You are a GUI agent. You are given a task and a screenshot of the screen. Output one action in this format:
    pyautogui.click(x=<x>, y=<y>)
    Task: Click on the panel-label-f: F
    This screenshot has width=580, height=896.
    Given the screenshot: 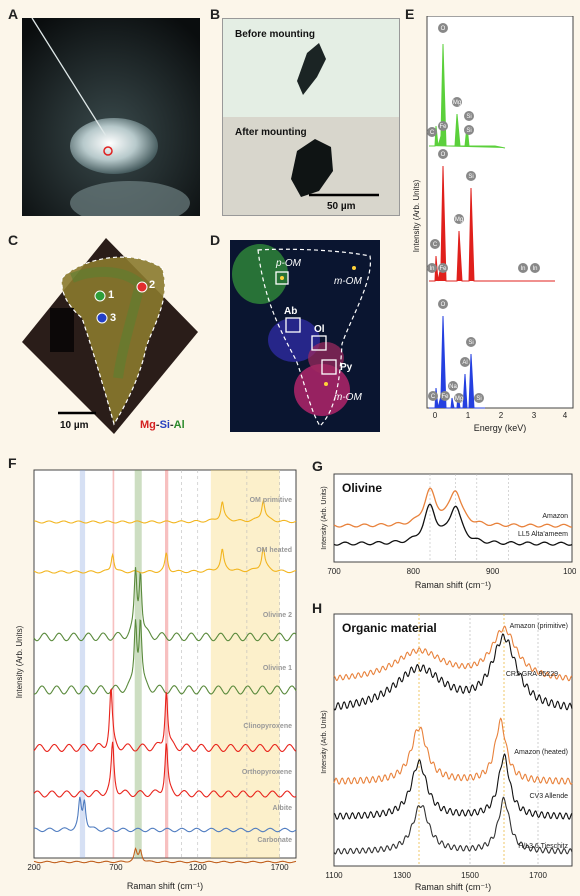 What is the action you would take?
    pyautogui.click(x=12, y=463)
    